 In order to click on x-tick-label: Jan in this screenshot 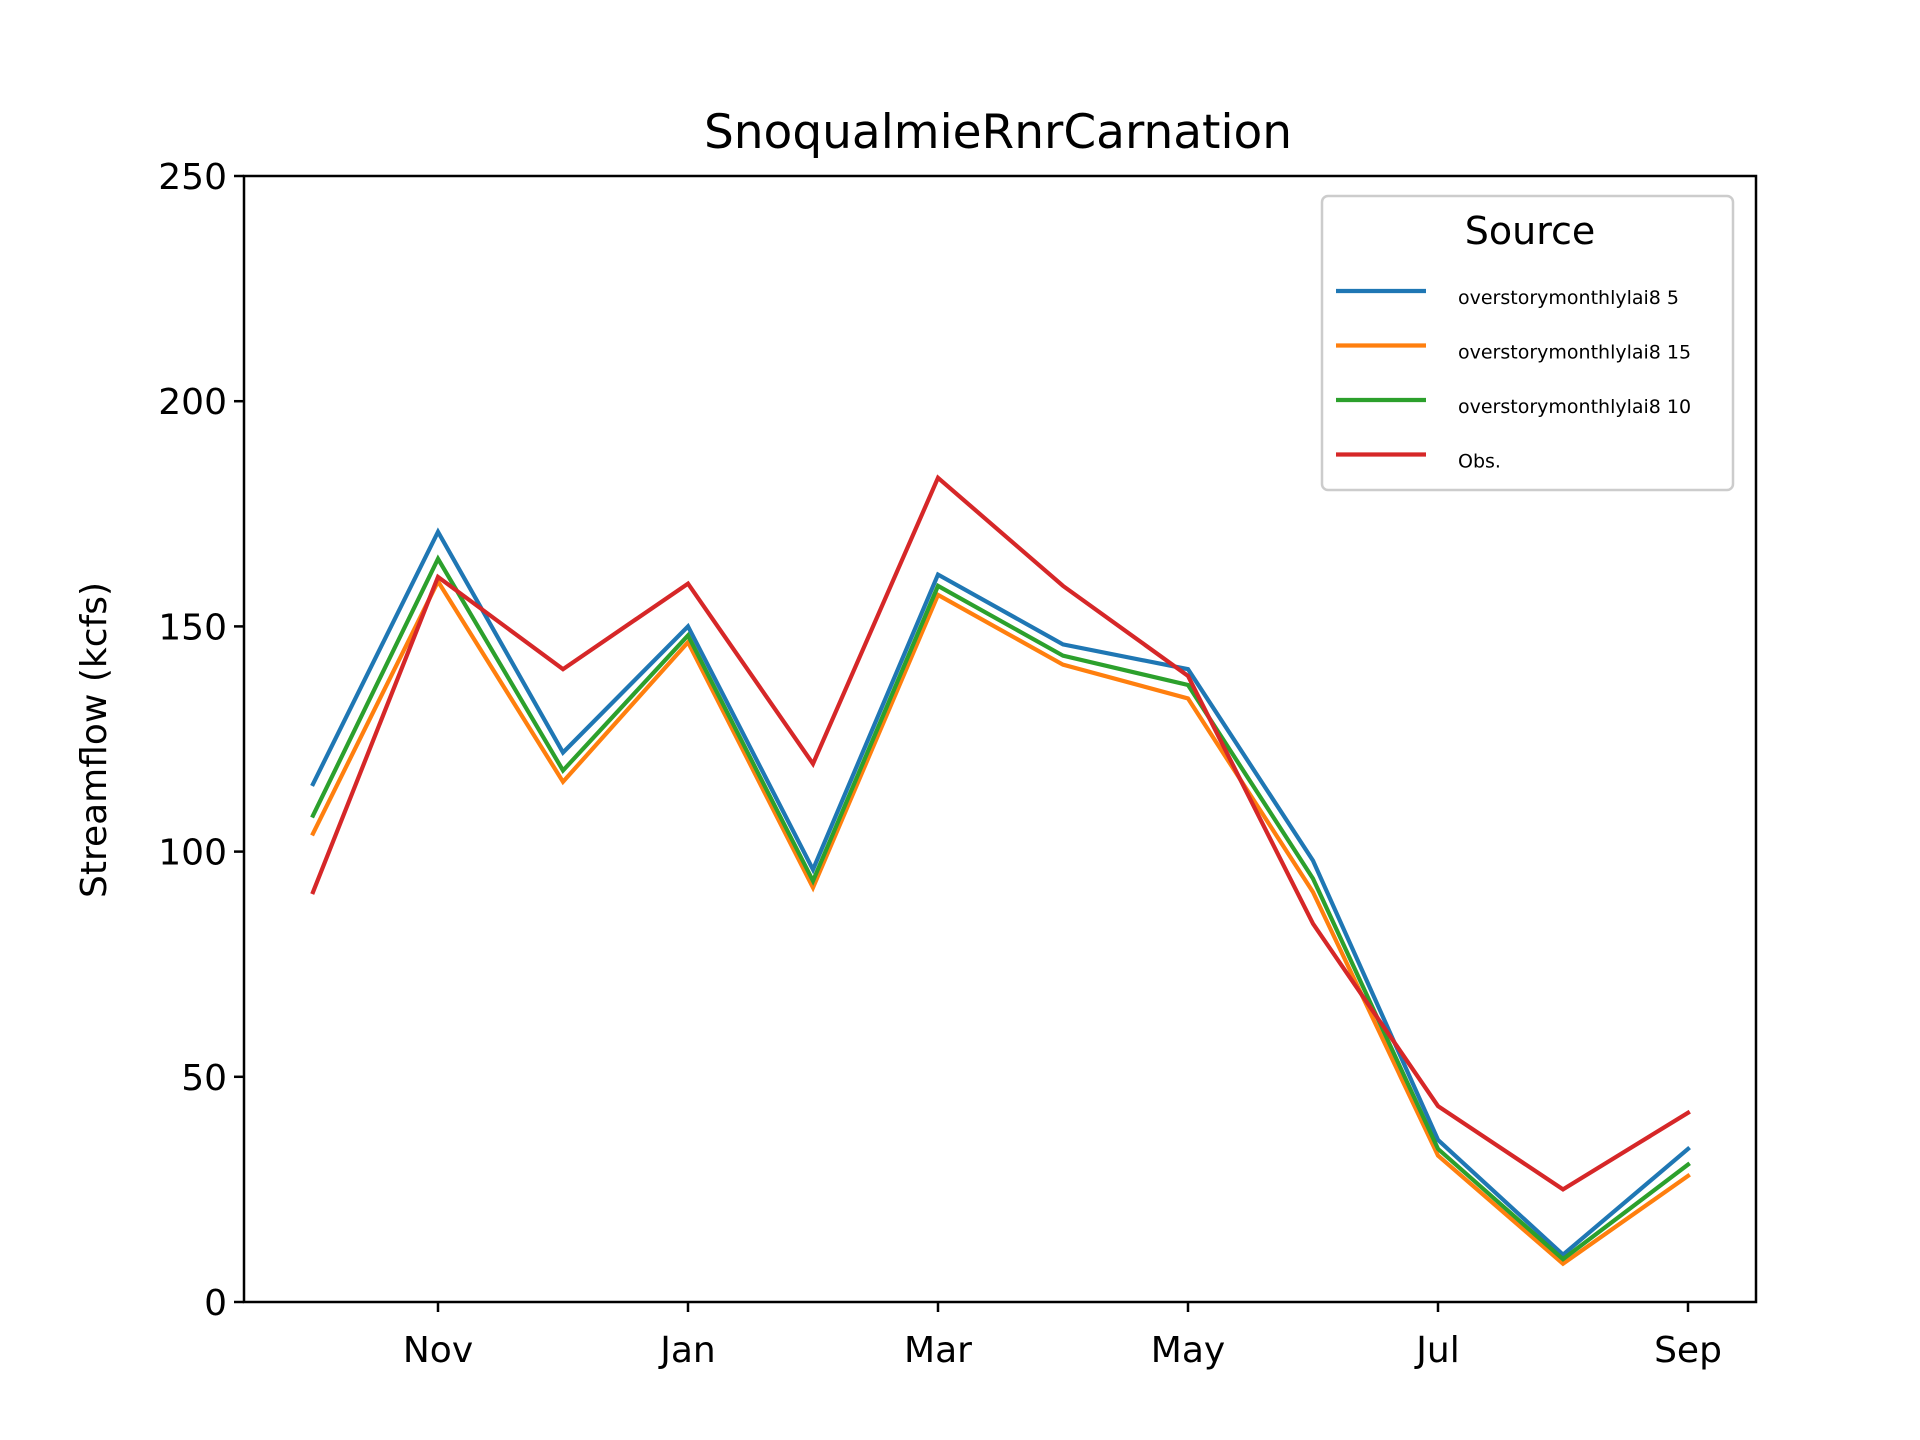, I will do `click(687, 1350)`.